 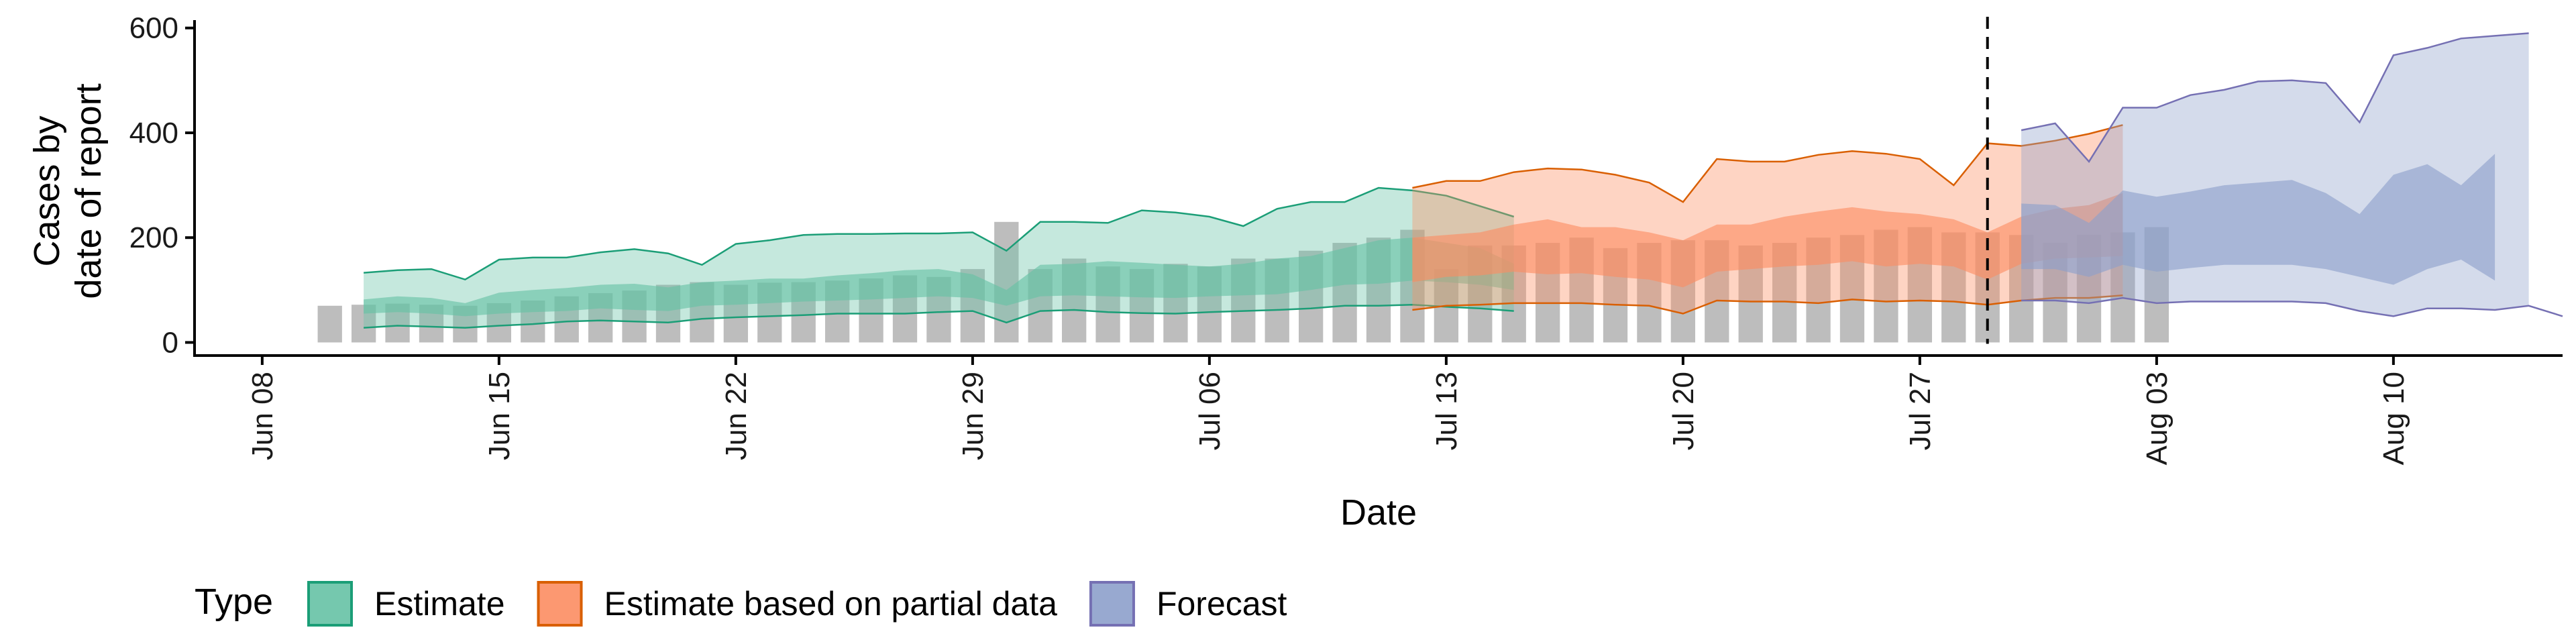 I want to click on x-tick-label: Jul 06, so click(x=1209, y=411).